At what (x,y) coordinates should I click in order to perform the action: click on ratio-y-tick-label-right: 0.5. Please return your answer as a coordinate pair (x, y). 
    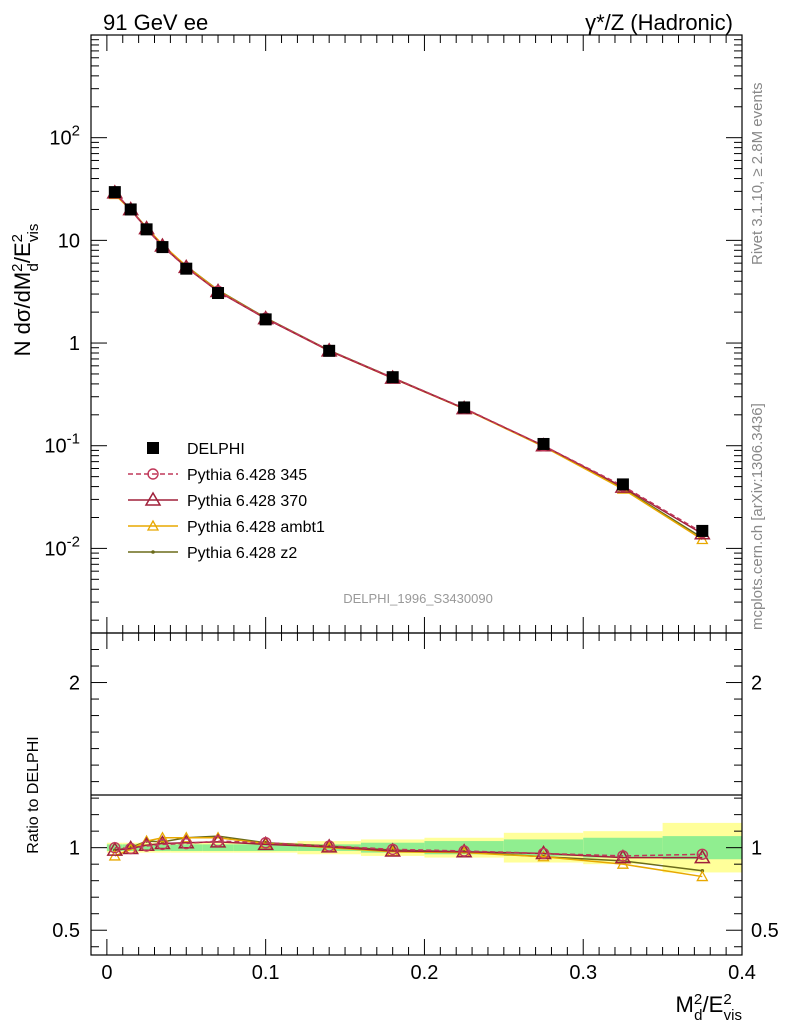
    Looking at the image, I should click on (765, 931).